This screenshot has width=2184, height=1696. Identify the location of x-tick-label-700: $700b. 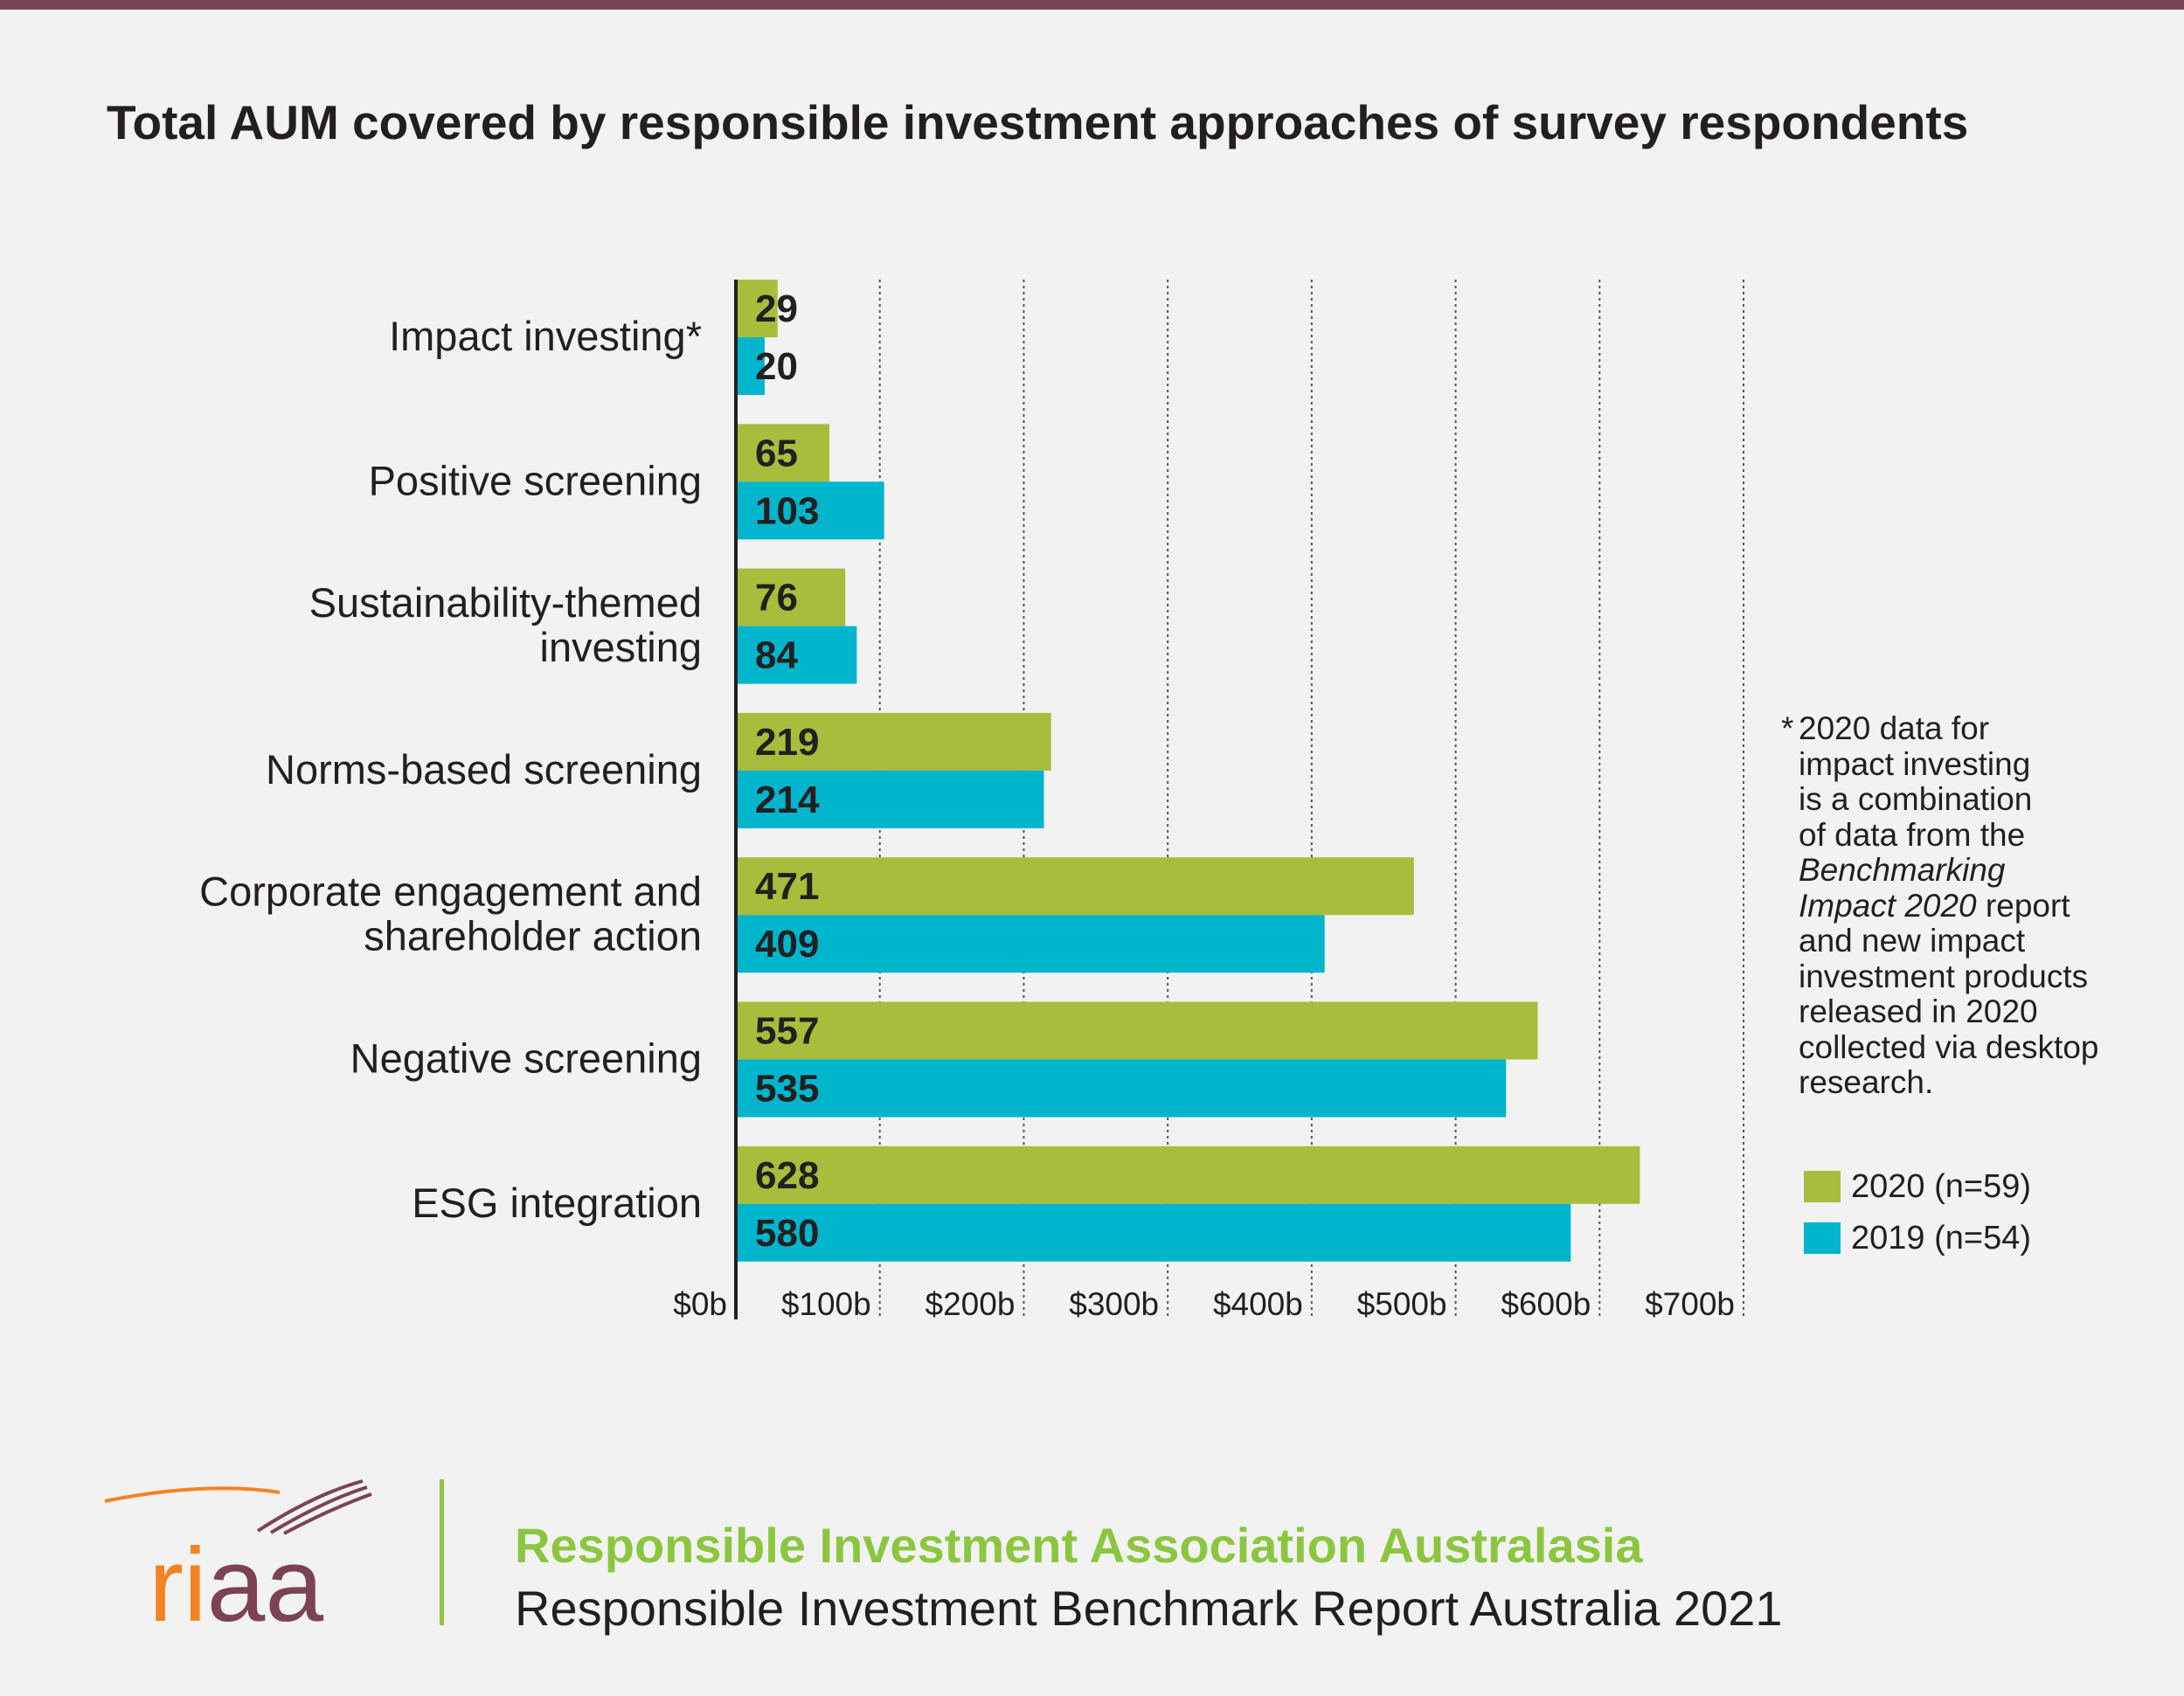
(1690, 1304).